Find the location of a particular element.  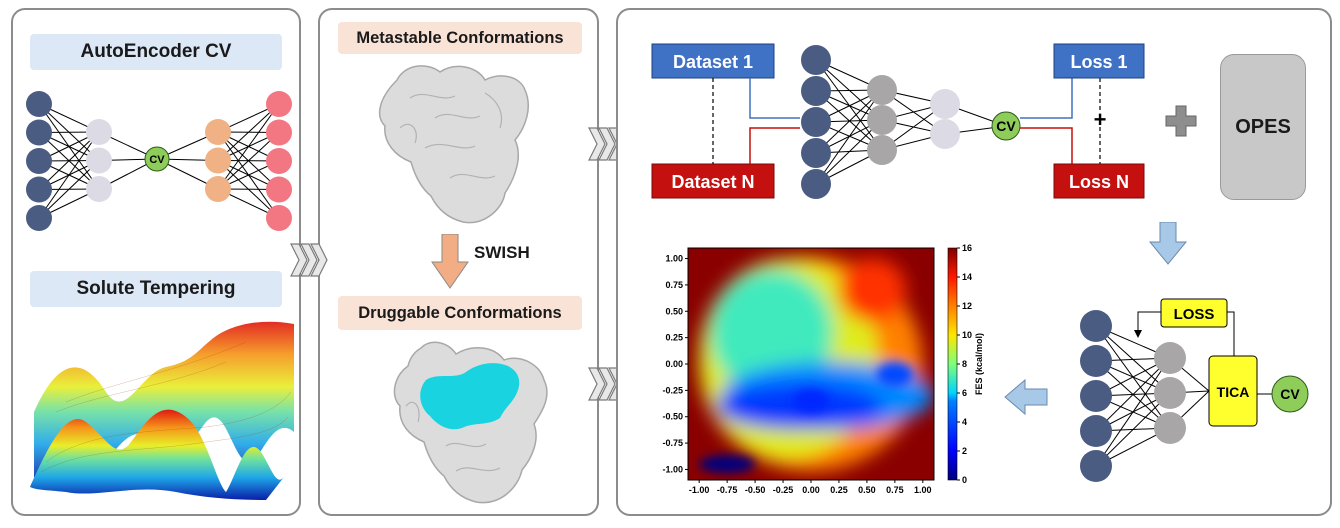

tica-box: TICA is located at coordinates (1233, 391).